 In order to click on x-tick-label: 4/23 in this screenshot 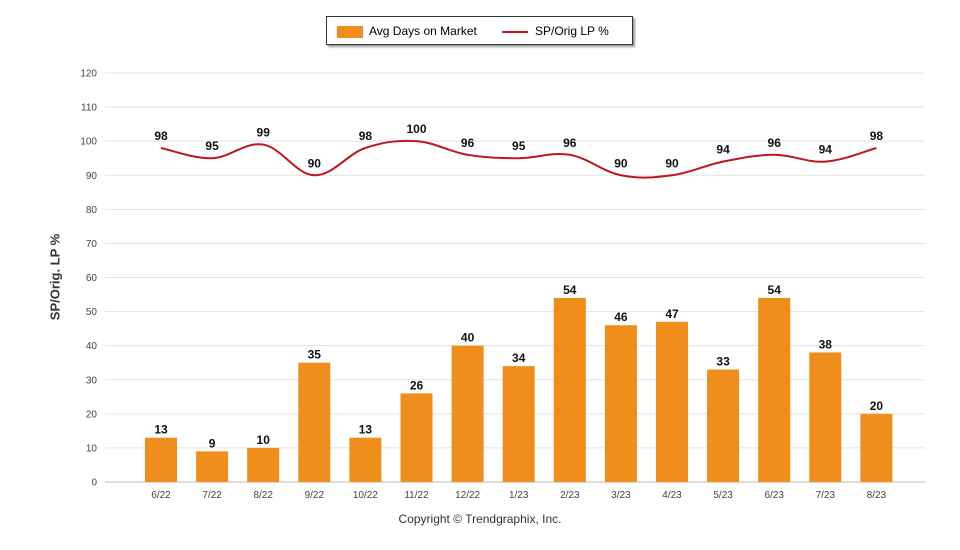, I will do `click(672, 495)`.